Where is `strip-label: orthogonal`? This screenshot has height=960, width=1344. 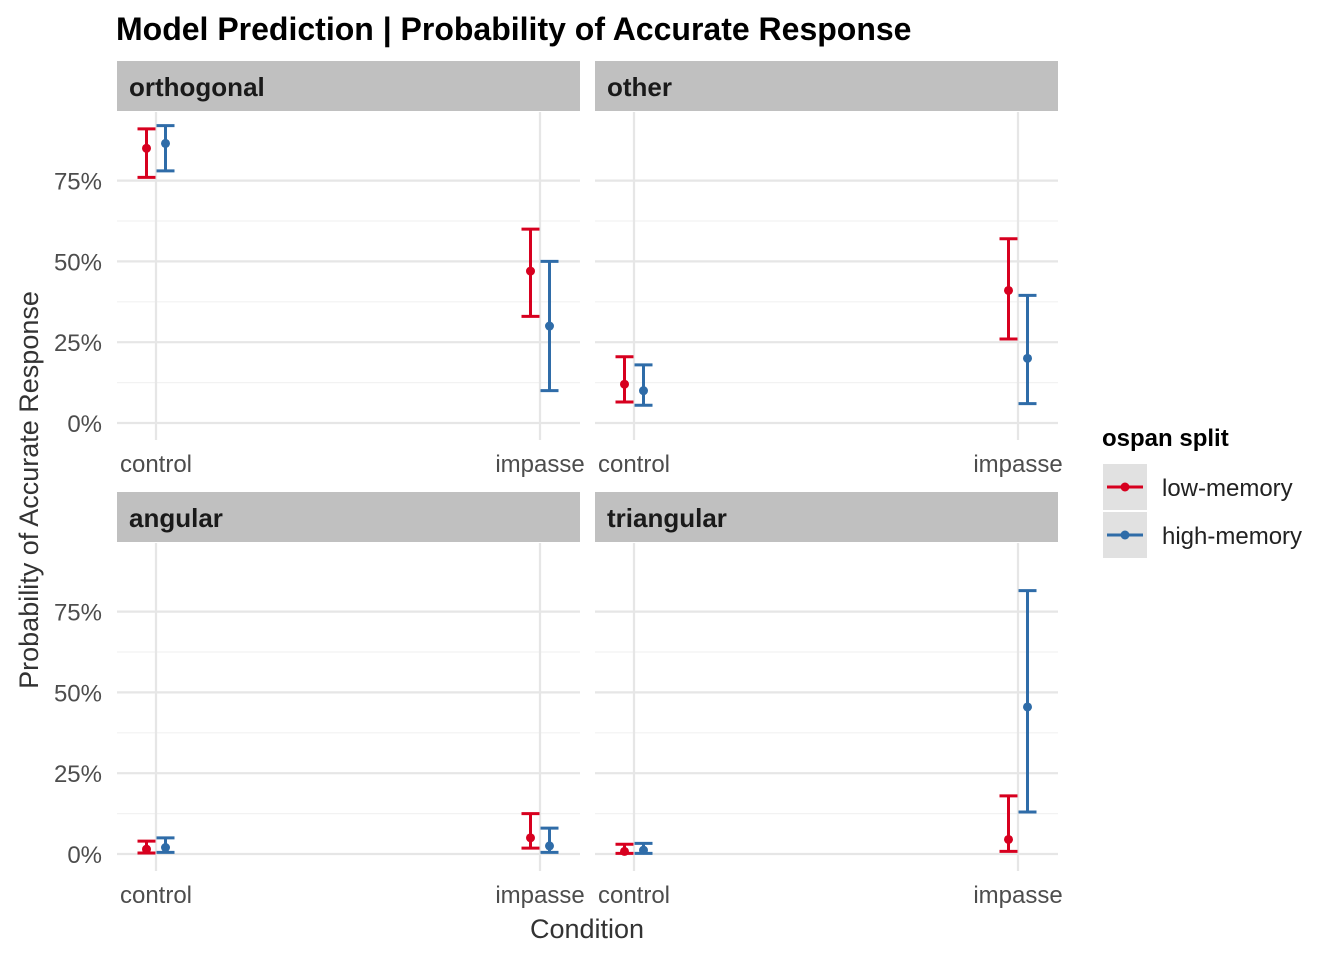 strip-label: orthogonal is located at coordinates (197, 87).